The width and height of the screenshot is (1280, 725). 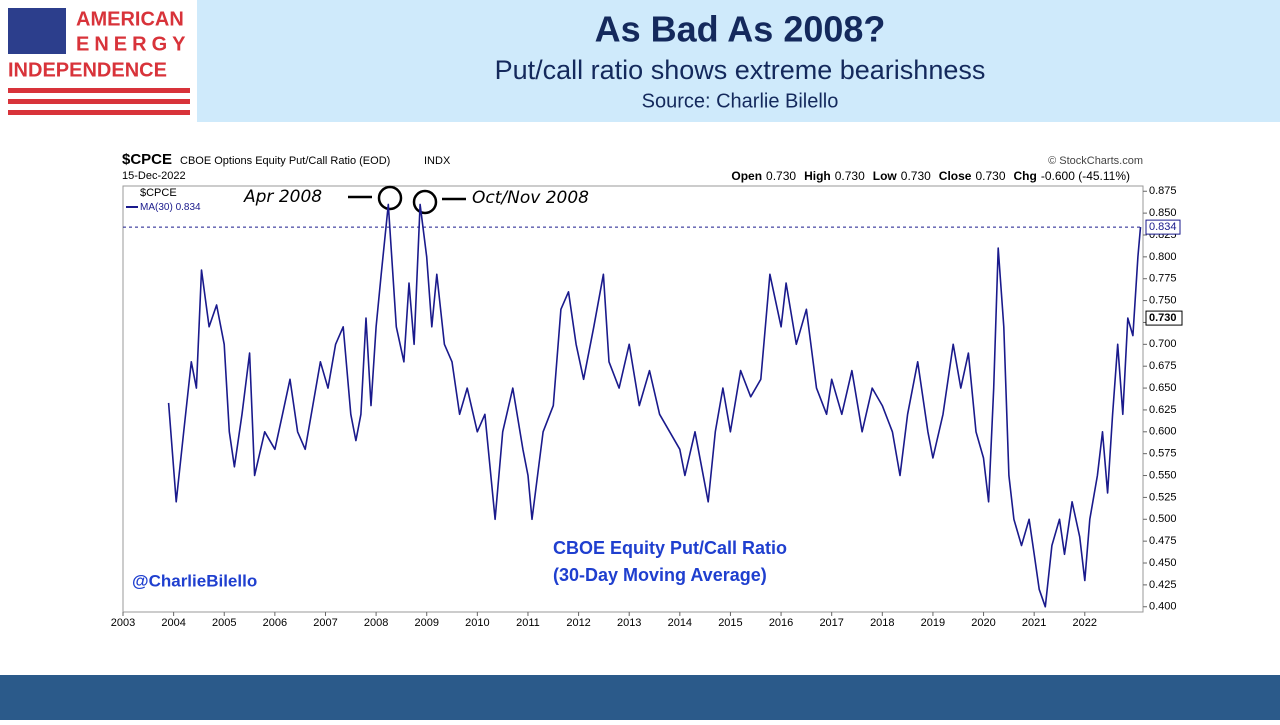 I want to click on x-tick-label: 2014, so click(x=680, y=623).